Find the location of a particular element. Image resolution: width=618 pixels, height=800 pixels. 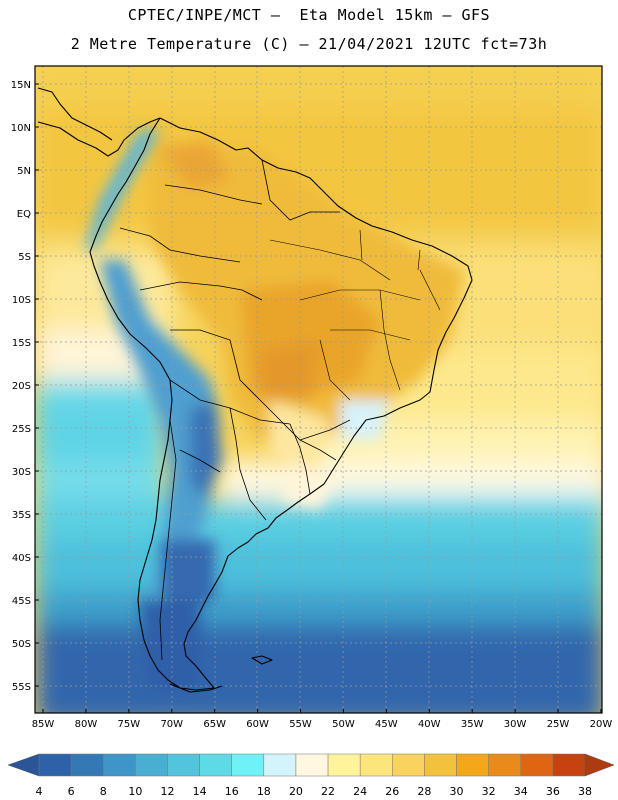

falklands is located at coordinates (262, 660).